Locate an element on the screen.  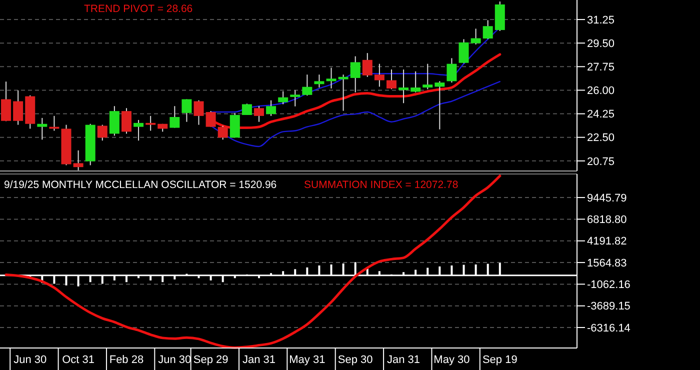
x-tick-label: Sep 30 is located at coordinates (355, 360).